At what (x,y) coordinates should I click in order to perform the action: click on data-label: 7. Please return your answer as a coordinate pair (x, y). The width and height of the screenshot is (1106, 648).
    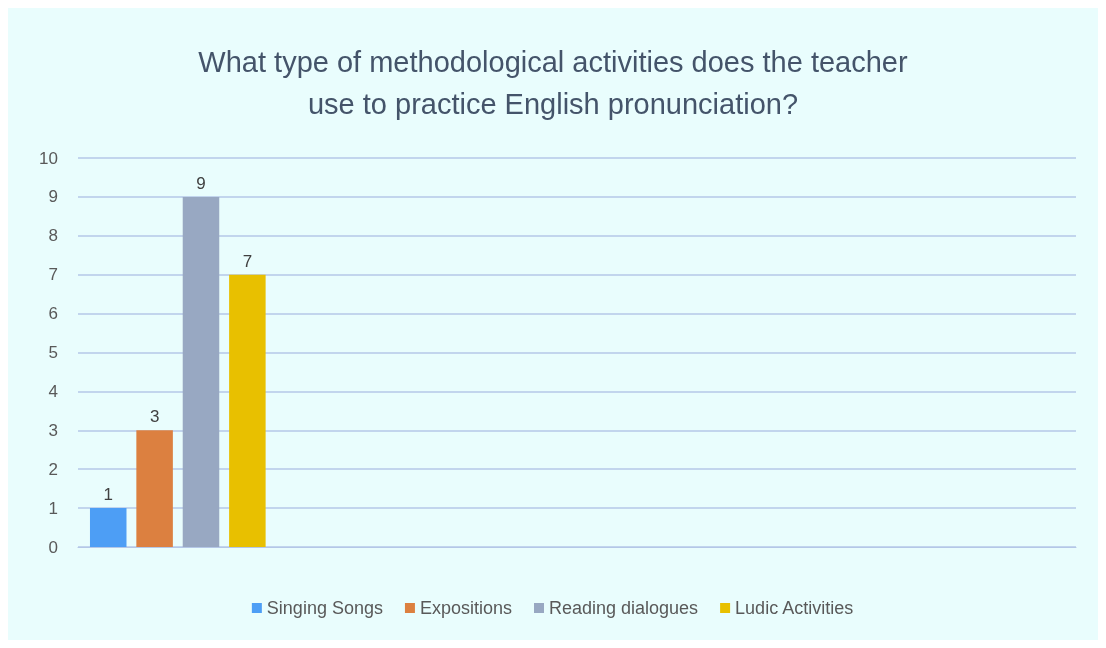
    Looking at the image, I should click on (247, 261).